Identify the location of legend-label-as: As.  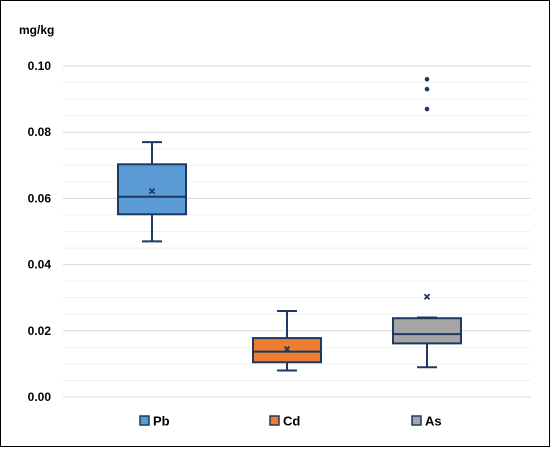
(433, 421).